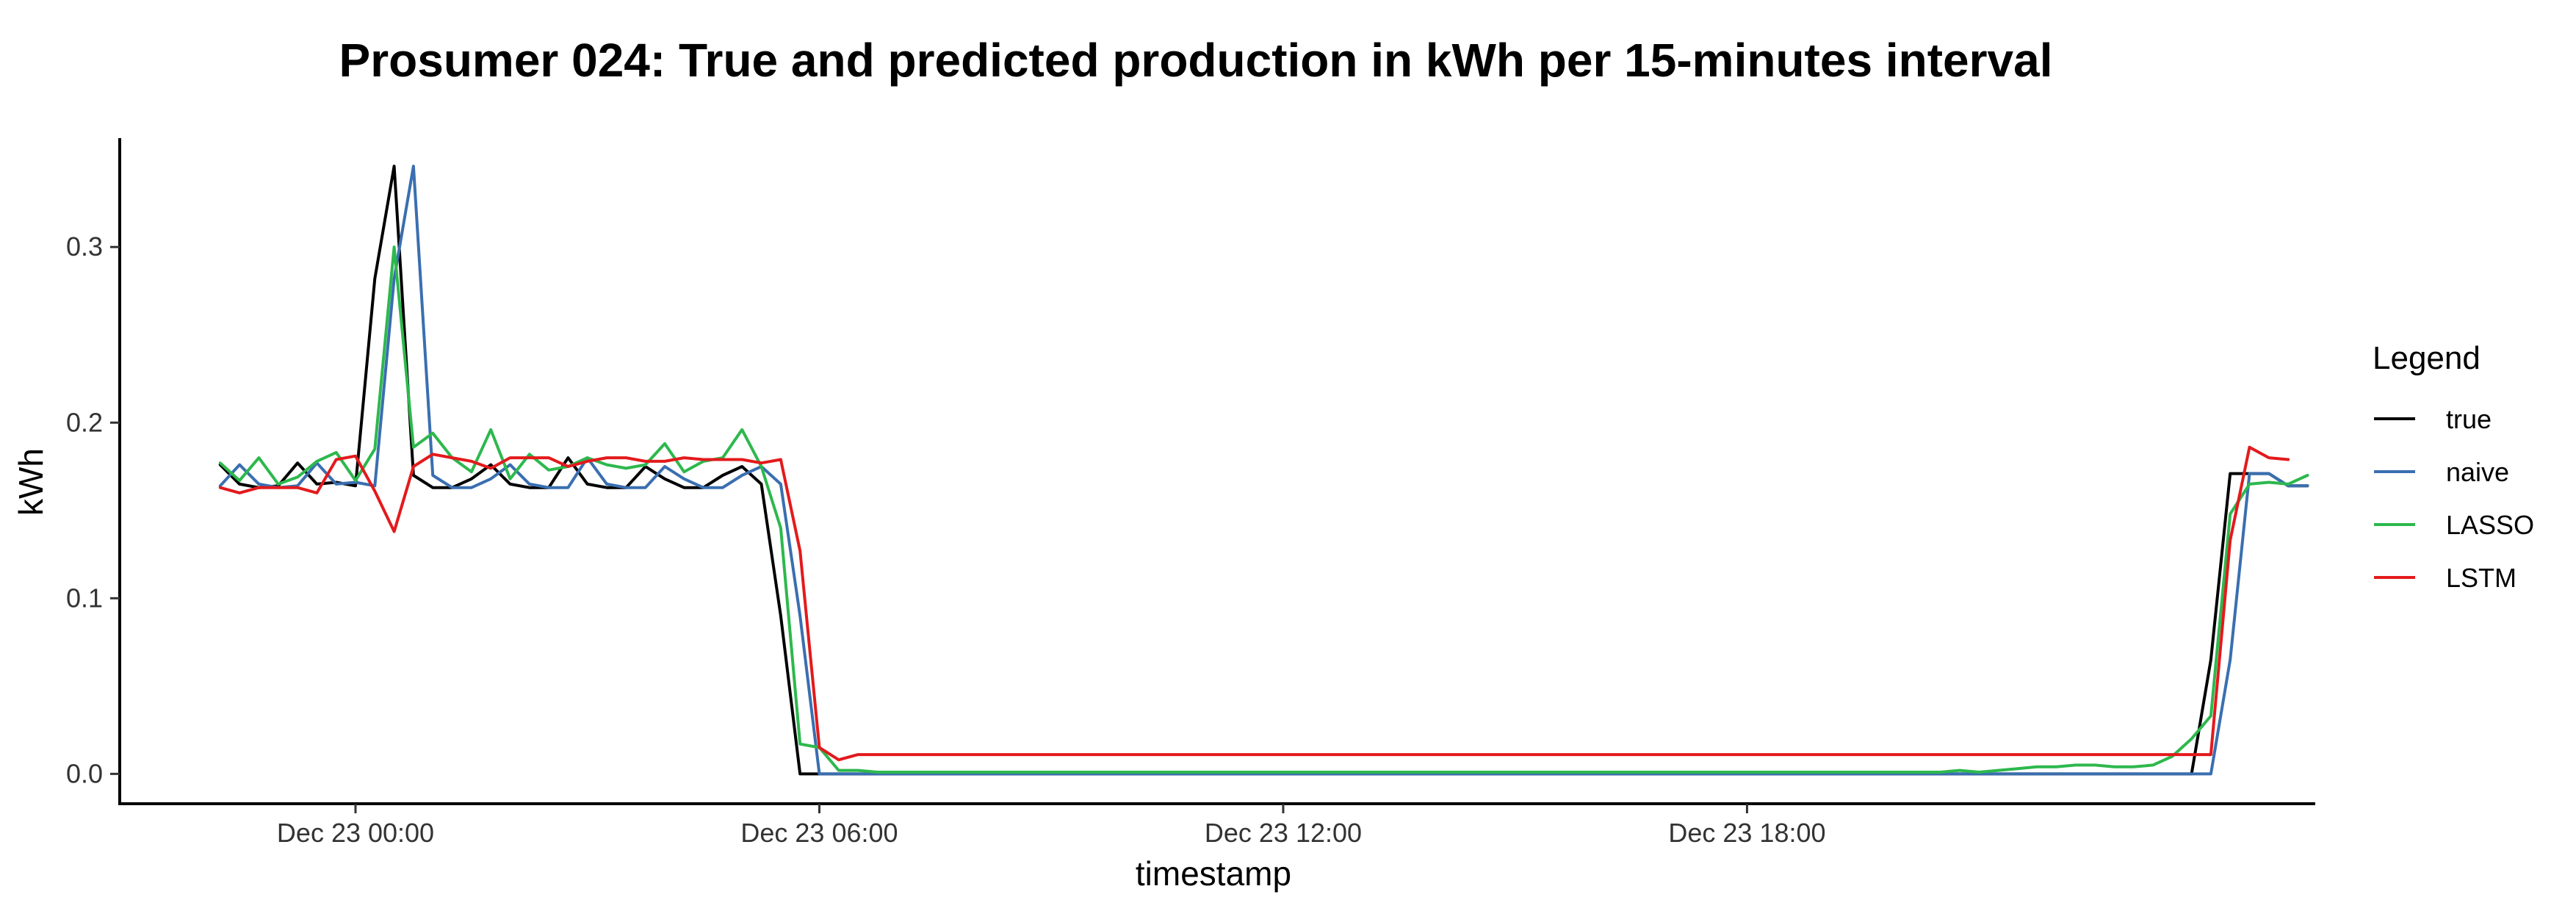  I want to click on legend-label-lstm: LSTM, so click(2481, 578).